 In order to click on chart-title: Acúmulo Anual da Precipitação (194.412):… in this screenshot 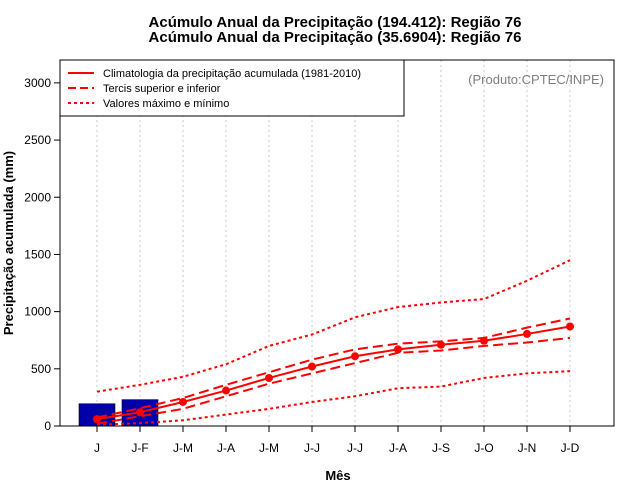, I will do `click(335, 30)`.